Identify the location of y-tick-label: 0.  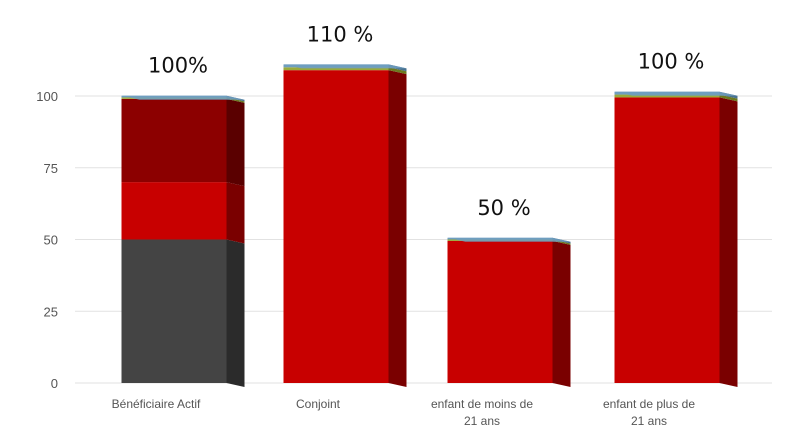
(54, 383).